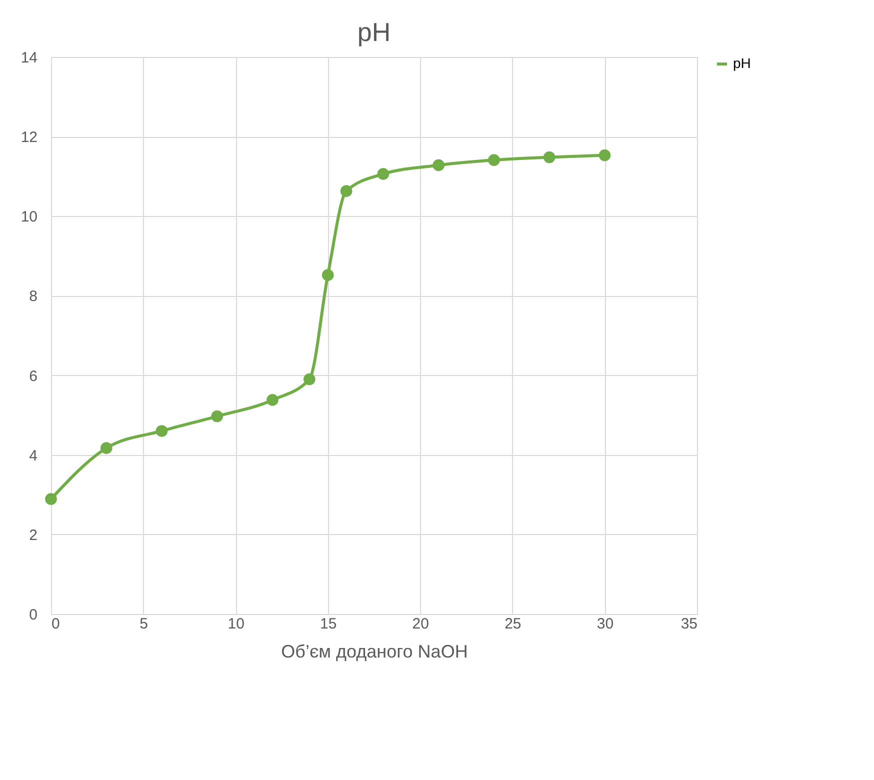 The height and width of the screenshot is (780, 874). Describe the element at coordinates (328, 624) in the screenshot. I see `x-tick-label: 15` at that location.